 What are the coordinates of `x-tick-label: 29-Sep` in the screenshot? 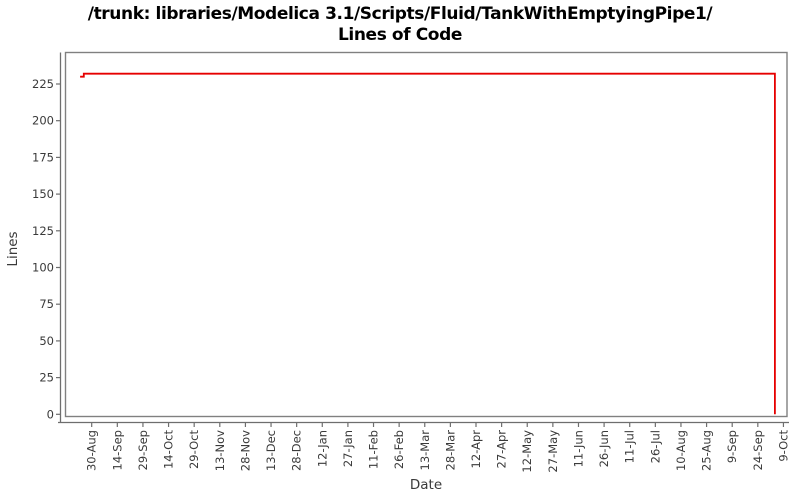 It's located at (143, 450).